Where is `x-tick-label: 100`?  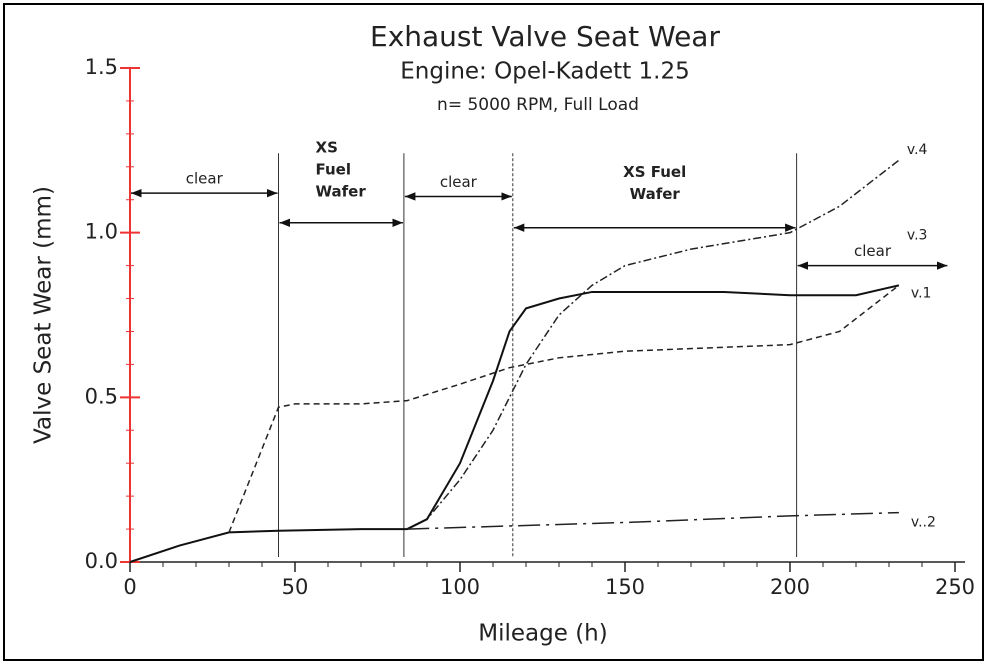
x-tick-label: 100 is located at coordinates (460, 587).